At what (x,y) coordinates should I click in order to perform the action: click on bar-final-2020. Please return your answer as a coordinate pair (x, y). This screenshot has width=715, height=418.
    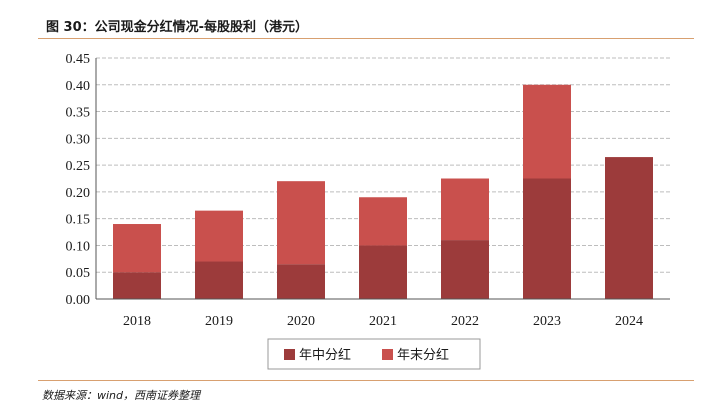
    Looking at the image, I should click on (301, 223).